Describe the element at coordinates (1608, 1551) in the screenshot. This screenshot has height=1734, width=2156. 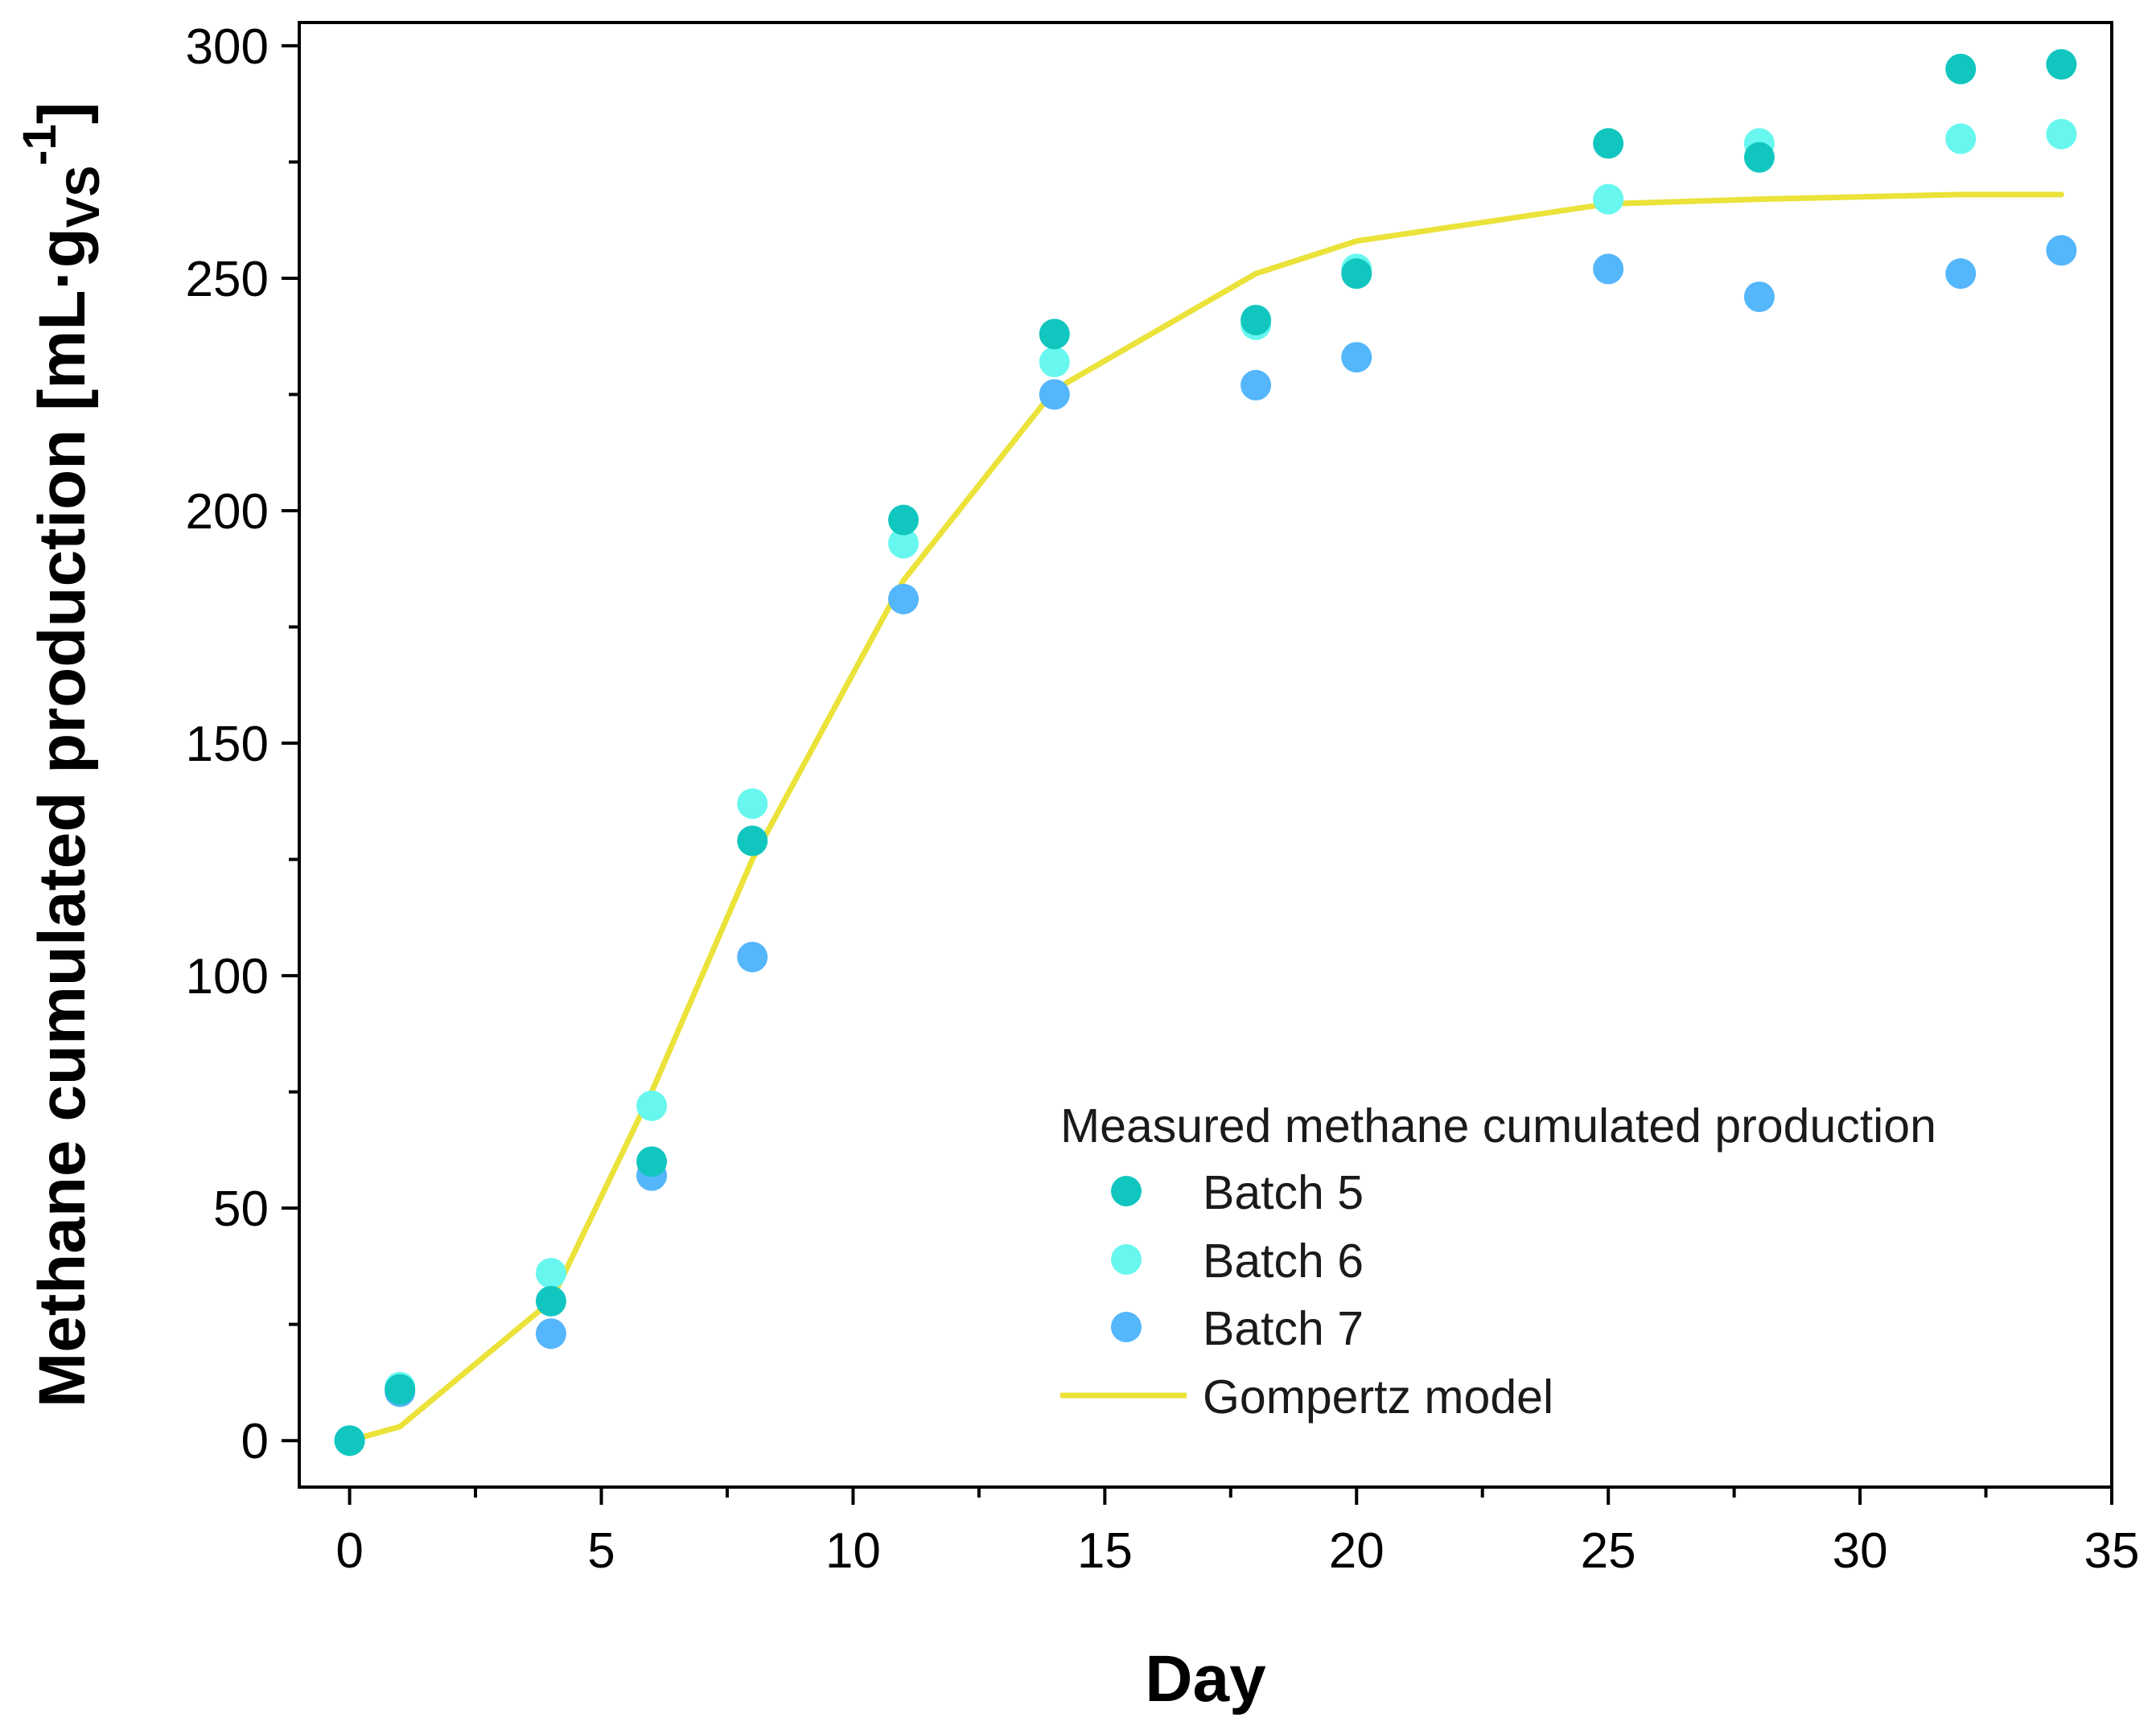
I see `x-tick-label: 25` at that location.